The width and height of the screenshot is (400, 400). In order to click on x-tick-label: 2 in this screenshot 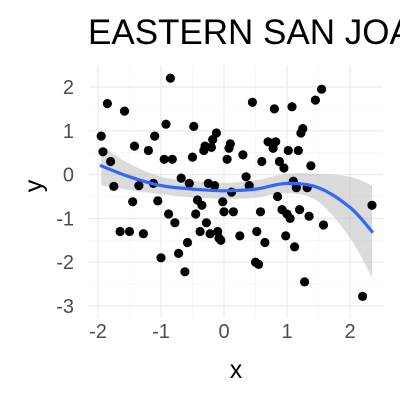, I will do `click(349, 332)`.